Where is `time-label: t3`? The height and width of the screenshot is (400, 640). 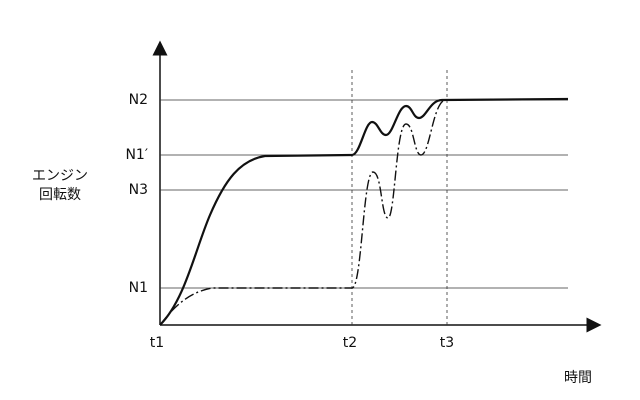
time-label: t3 is located at coordinates (447, 343).